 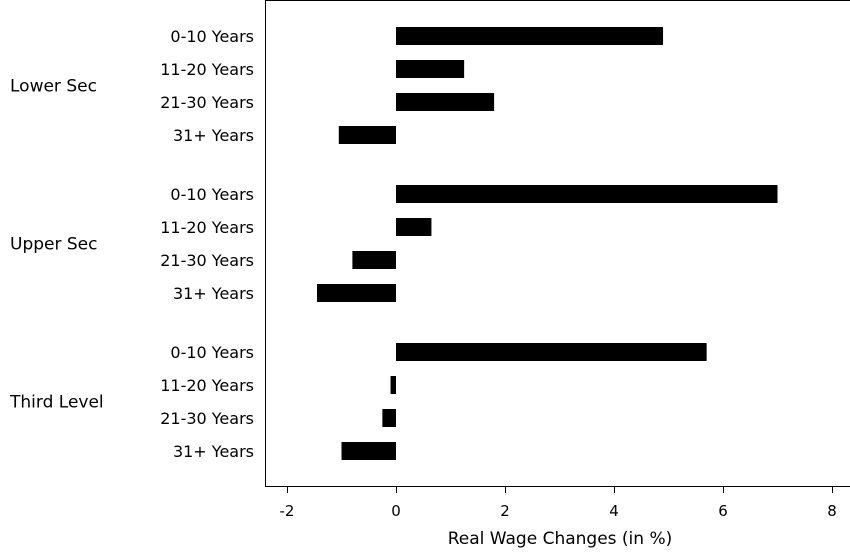 I want to click on x-tick-label: 0, so click(x=396, y=511).